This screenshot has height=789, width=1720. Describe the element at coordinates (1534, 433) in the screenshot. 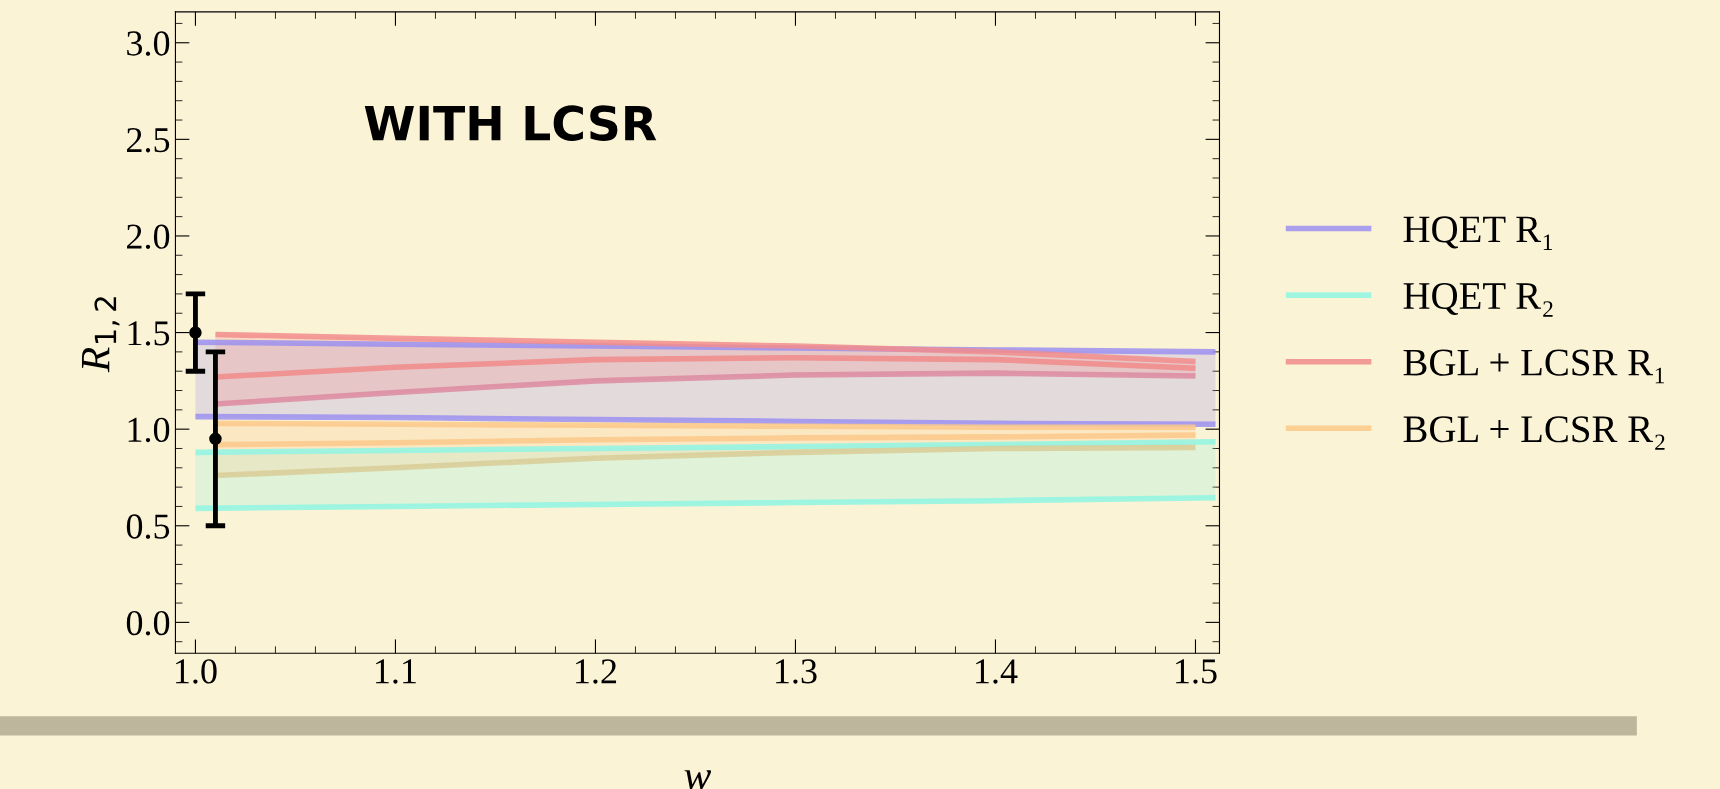

I see `legend-label: BGL + LCSR R₂` at that location.